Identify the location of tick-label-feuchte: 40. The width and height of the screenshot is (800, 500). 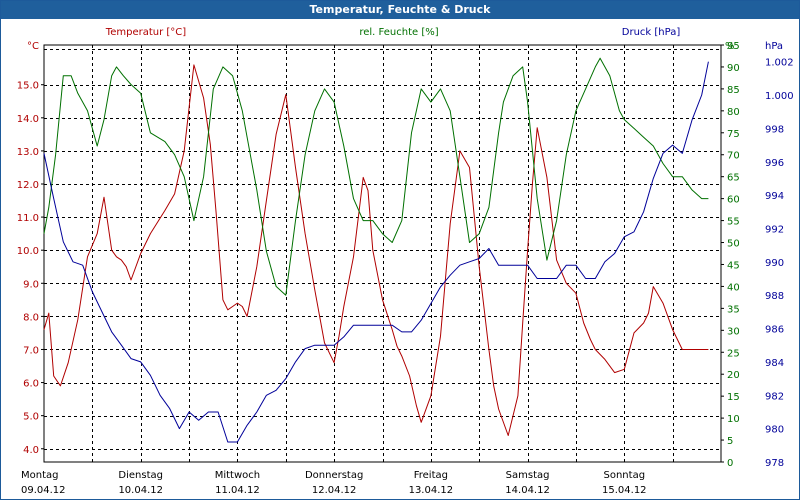
(733, 287).